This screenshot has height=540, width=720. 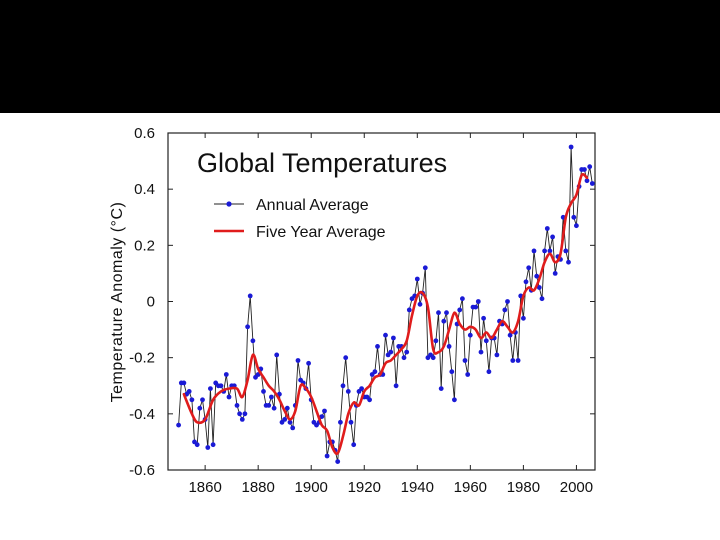 I want to click on legend: Annual Average Five Year Average, so click(x=300, y=219).